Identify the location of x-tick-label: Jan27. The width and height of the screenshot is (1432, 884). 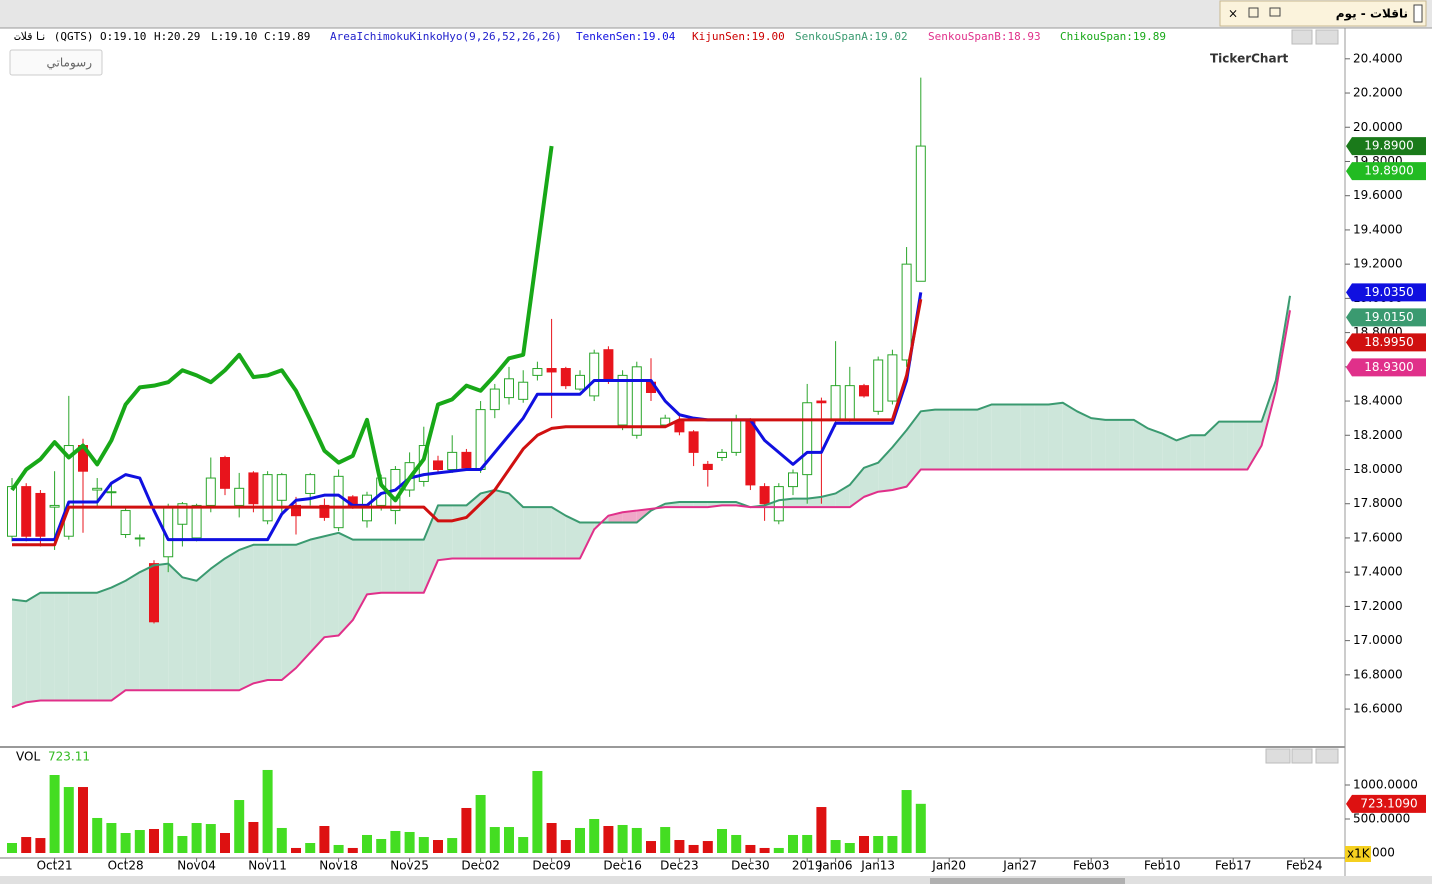
(1019, 866).